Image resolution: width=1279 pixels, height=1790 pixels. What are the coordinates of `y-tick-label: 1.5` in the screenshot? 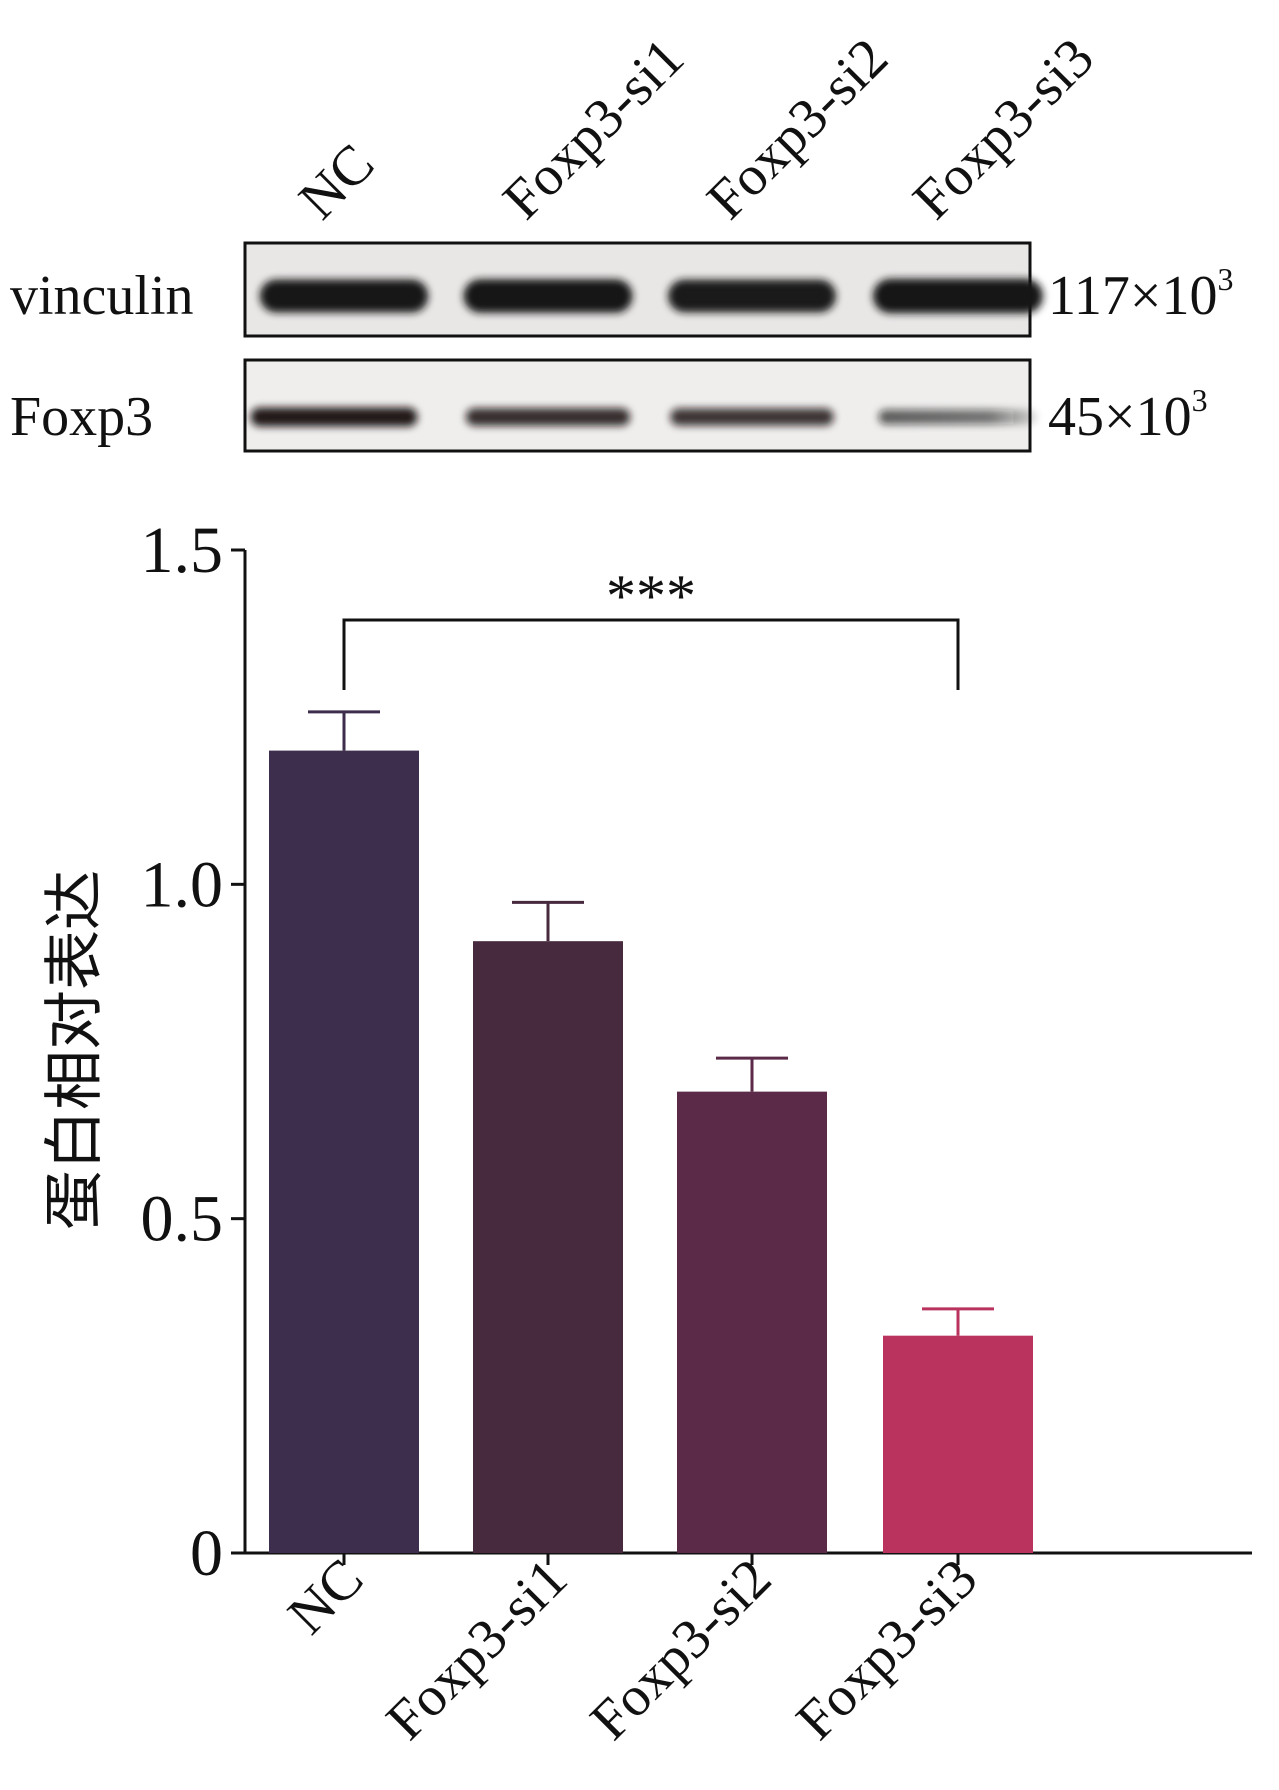 It's located at (182, 550).